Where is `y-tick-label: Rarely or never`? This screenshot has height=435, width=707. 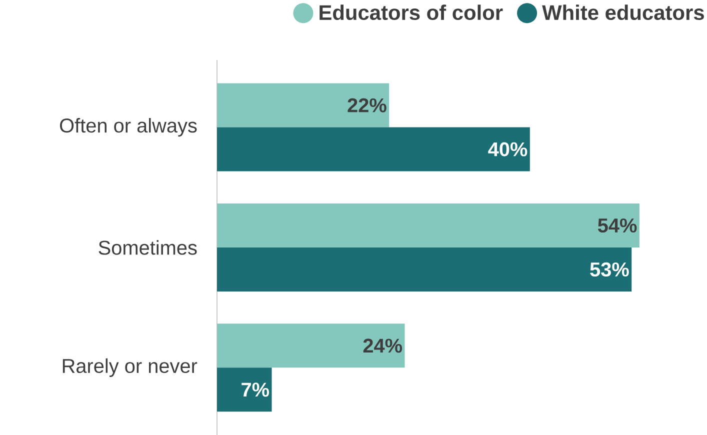 y-tick-label: Rarely or never is located at coordinates (130, 367).